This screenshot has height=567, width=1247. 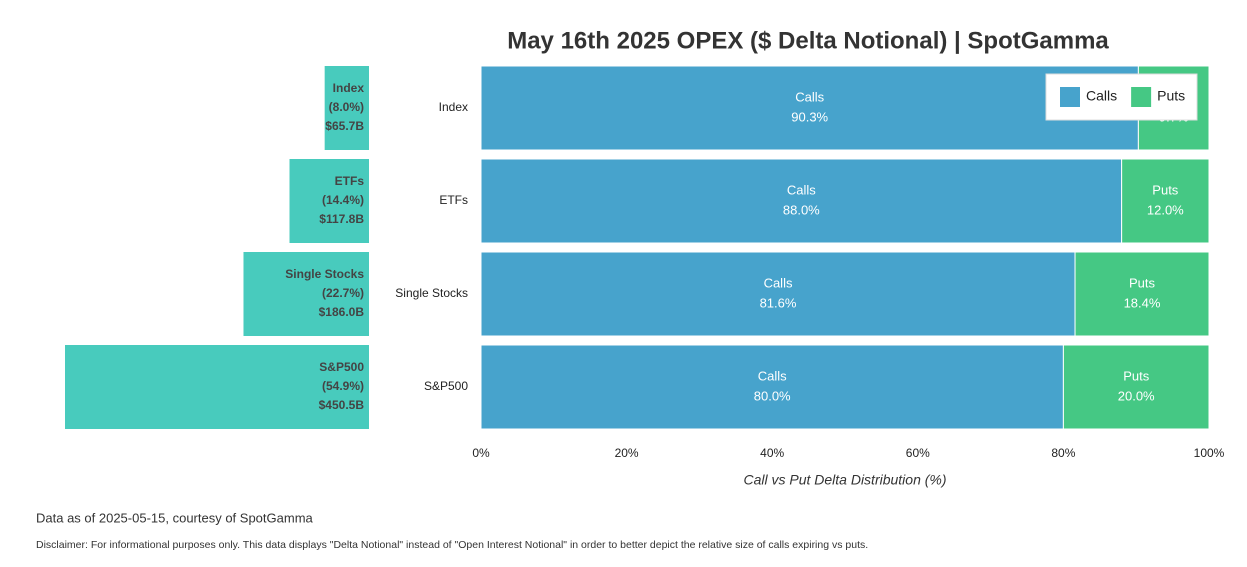 What do you see at coordinates (801, 209) in the screenshot?
I see `data-label: 88.0%` at bounding box center [801, 209].